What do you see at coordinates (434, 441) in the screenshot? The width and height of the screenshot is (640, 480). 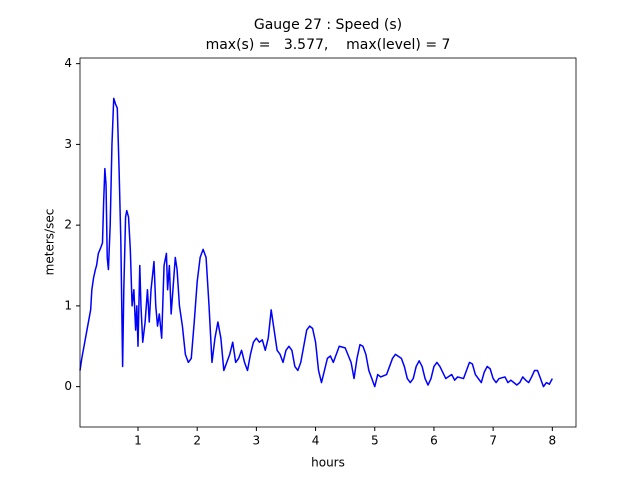 I see `x-tick-label: 6` at bounding box center [434, 441].